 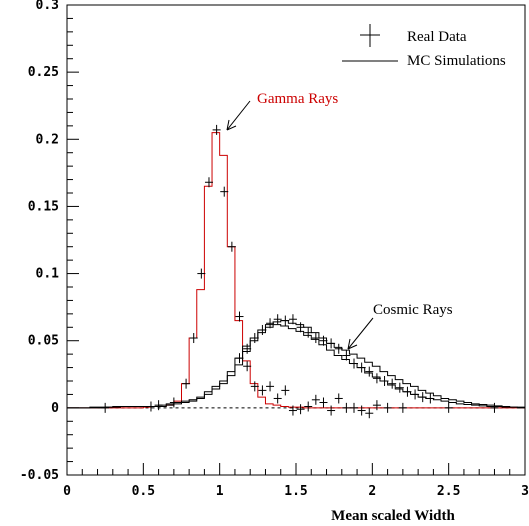 I want to click on x-tick-label: 1.5, so click(x=295, y=491).